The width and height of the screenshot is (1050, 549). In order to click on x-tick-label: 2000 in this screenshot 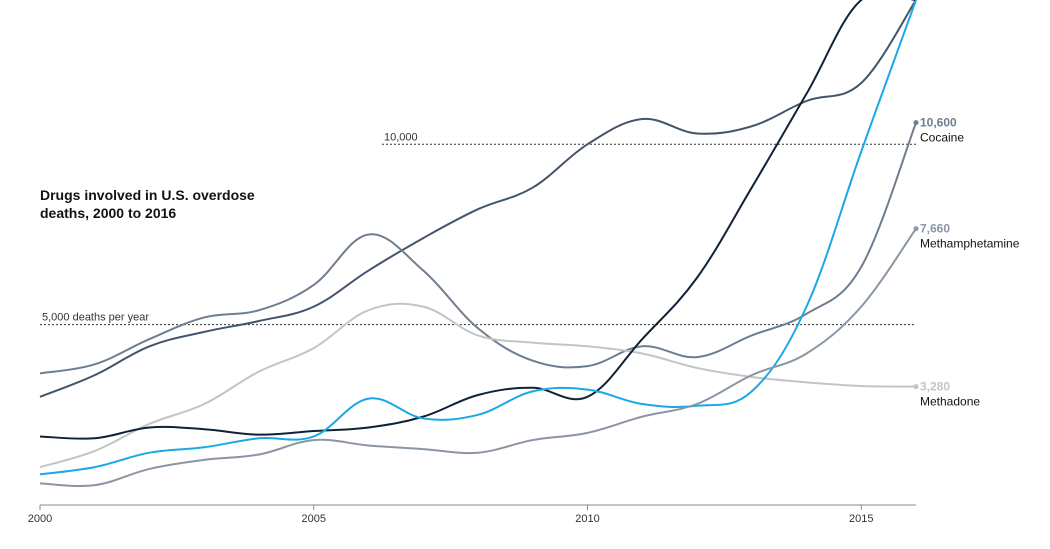, I will do `click(40, 519)`.